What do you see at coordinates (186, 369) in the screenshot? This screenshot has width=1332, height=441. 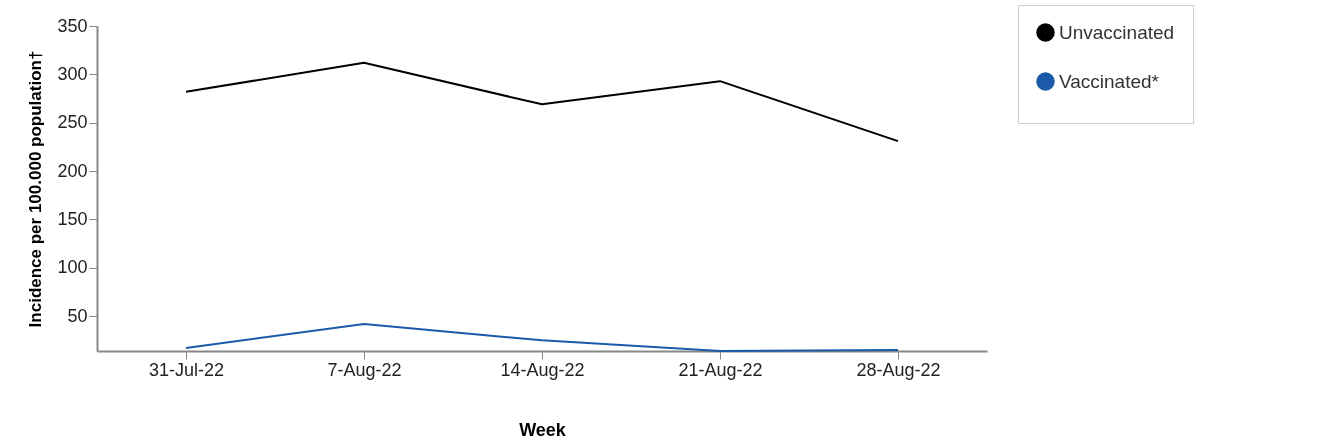 I see `x-tick-label: 31-Jul-22` at bounding box center [186, 369].